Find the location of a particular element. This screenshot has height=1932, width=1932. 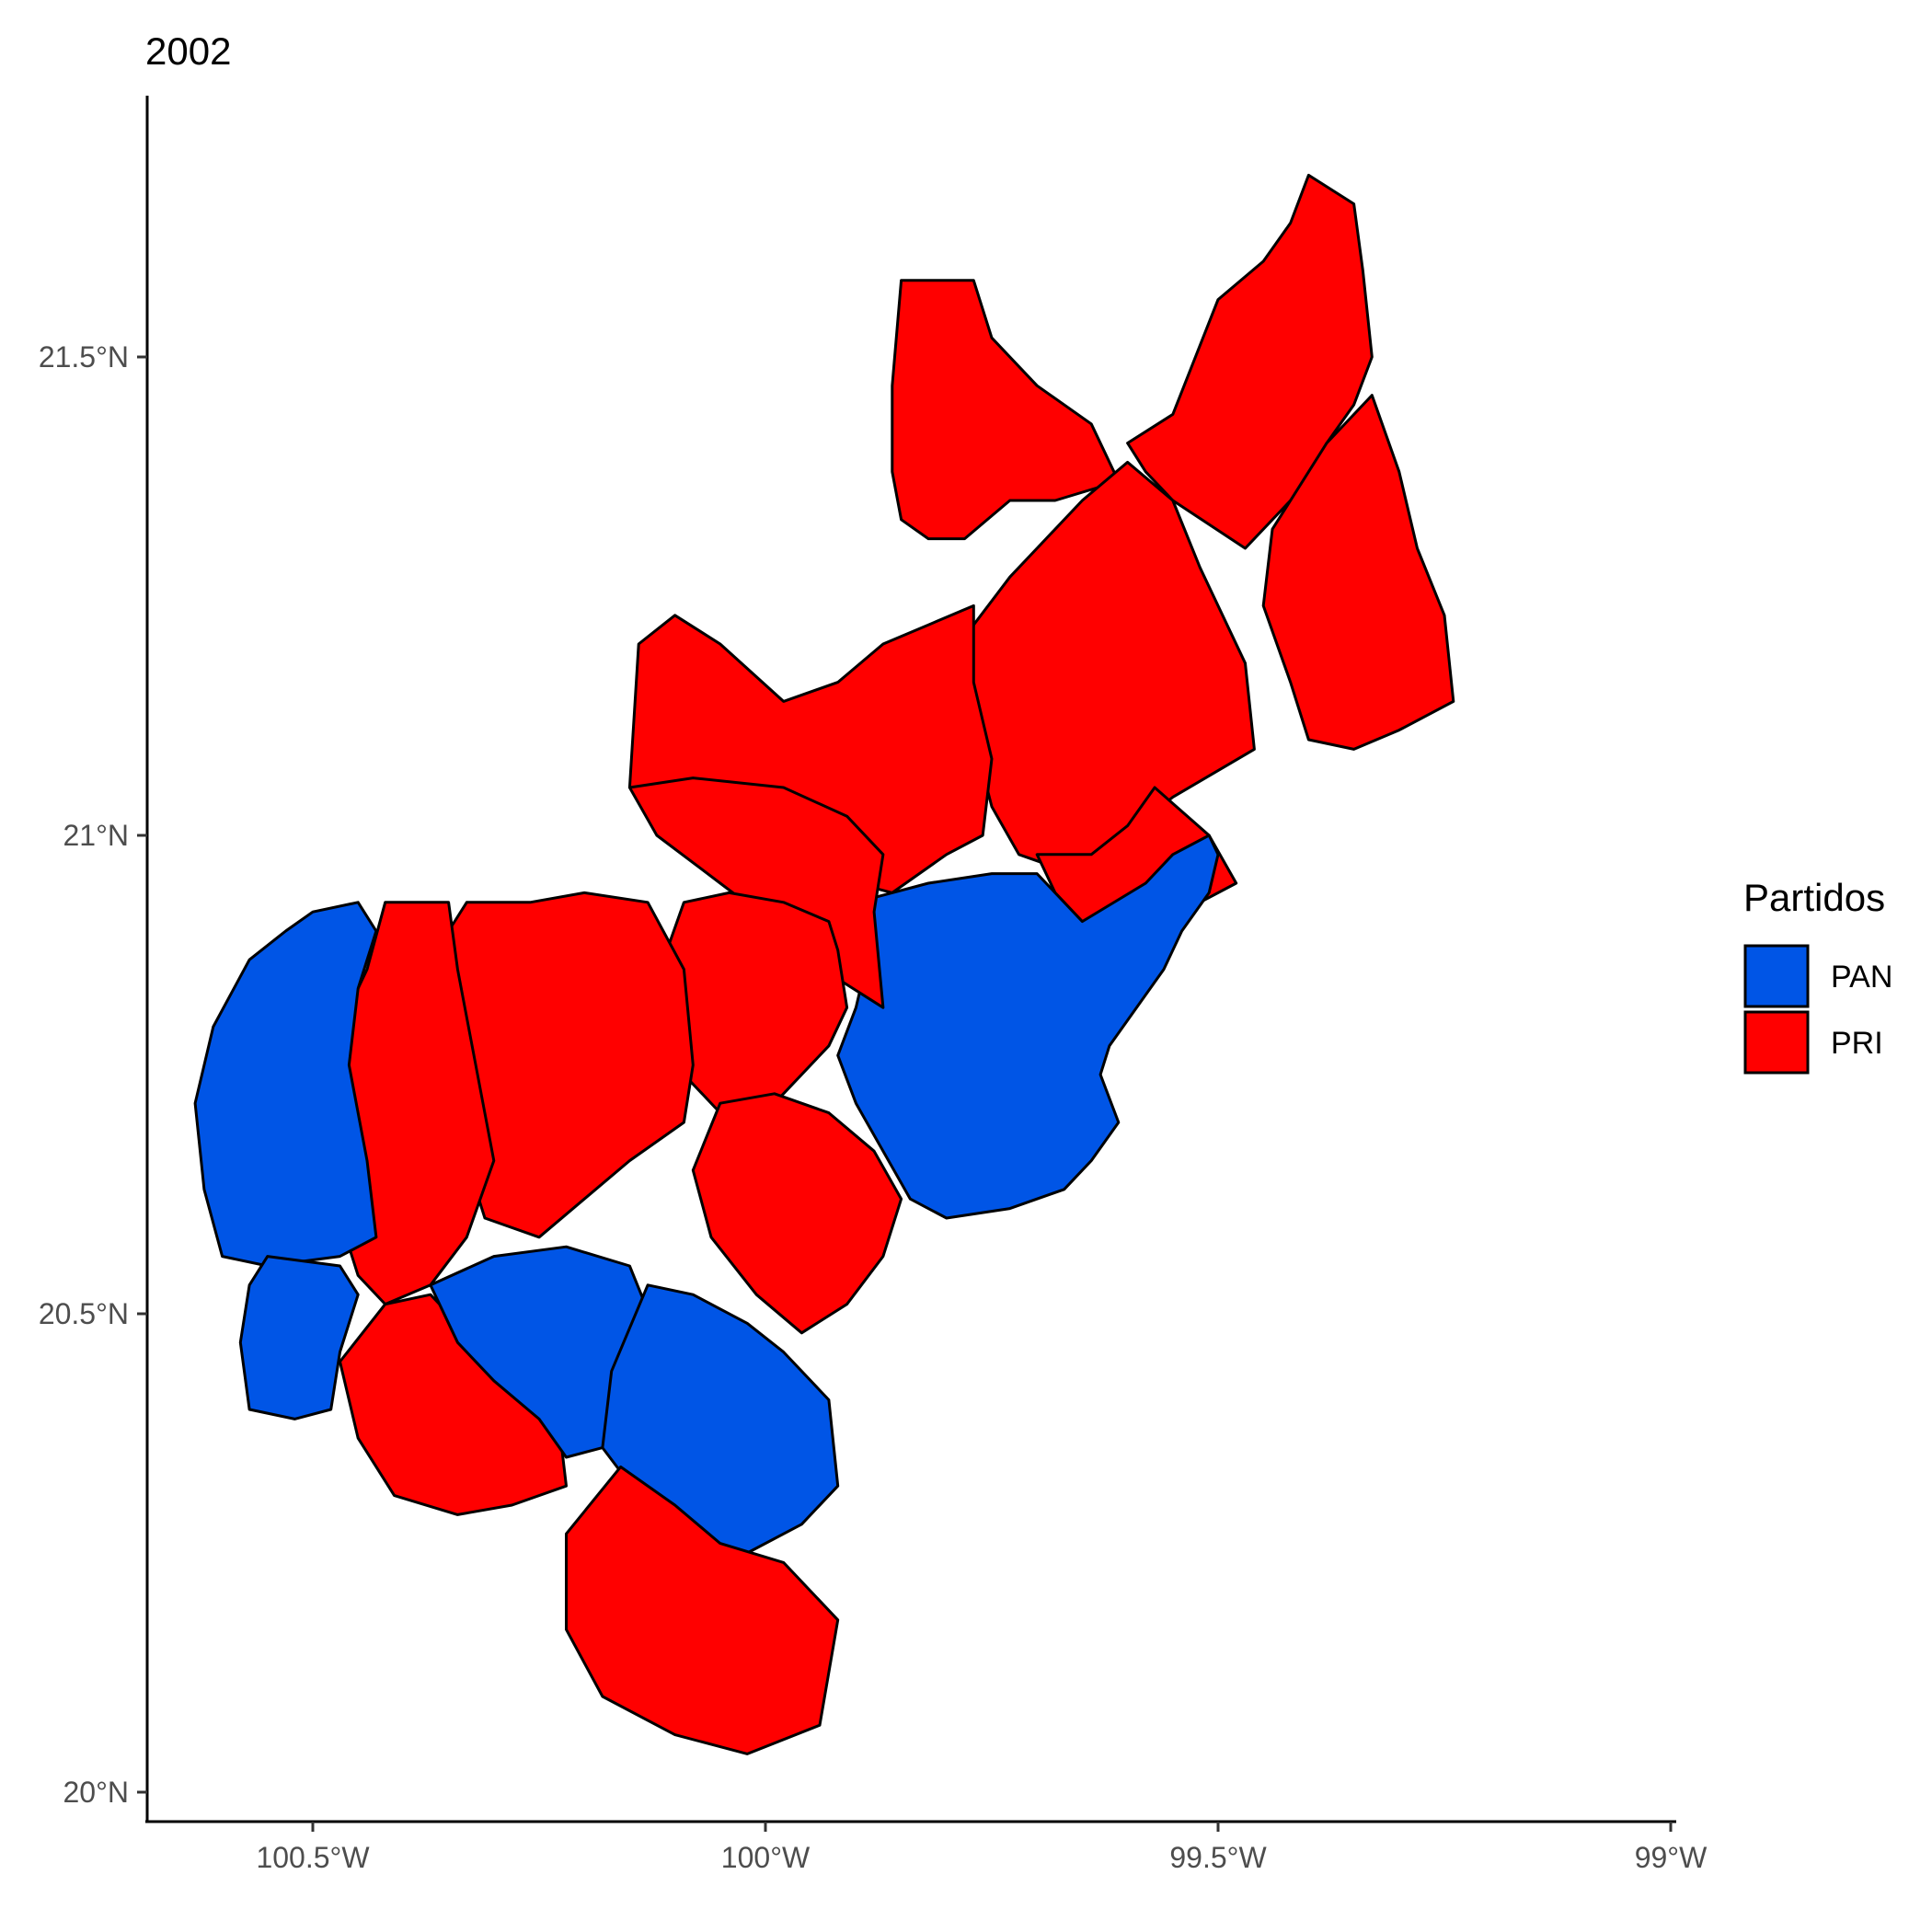

legend: Partidos PAN PRI is located at coordinates (1817, 975).